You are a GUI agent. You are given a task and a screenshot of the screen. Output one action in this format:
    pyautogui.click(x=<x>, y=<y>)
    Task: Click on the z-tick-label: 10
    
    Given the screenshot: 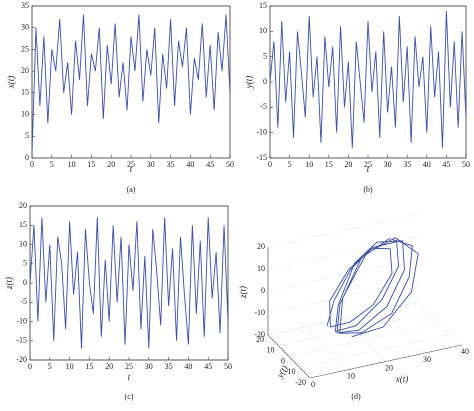 What is the action you would take?
    pyautogui.click(x=261, y=268)
    